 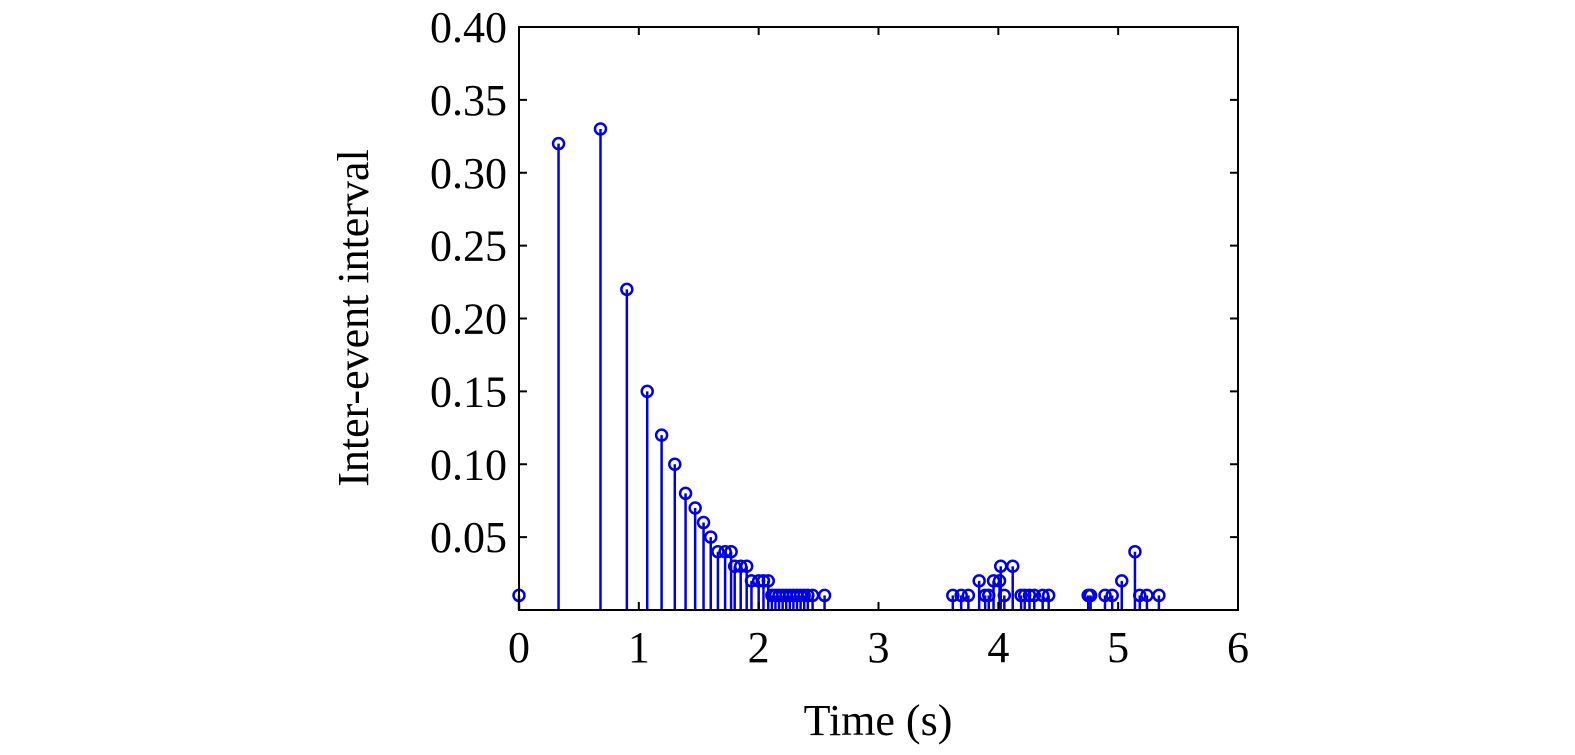 What do you see at coordinates (468, 537) in the screenshot?
I see `y-tick-label: 0.05` at bounding box center [468, 537].